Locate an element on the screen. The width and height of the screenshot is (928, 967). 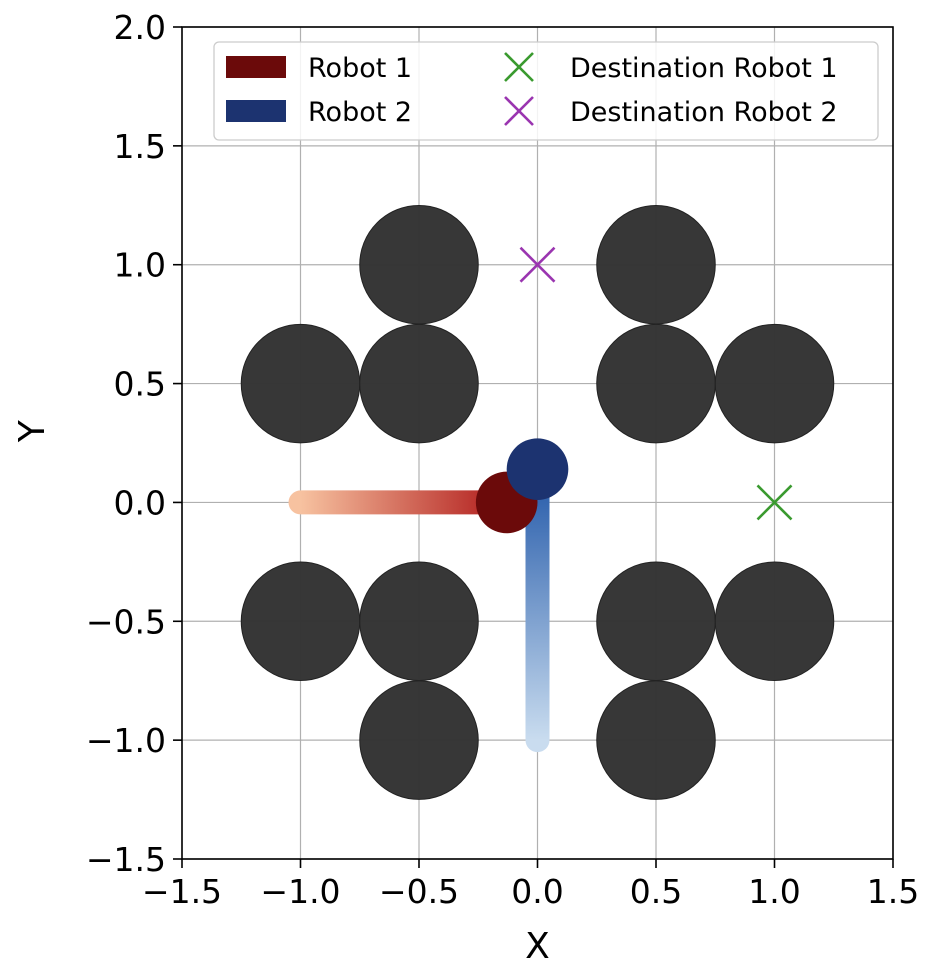
y-tick-label: −0.5 is located at coordinates (126, 621).